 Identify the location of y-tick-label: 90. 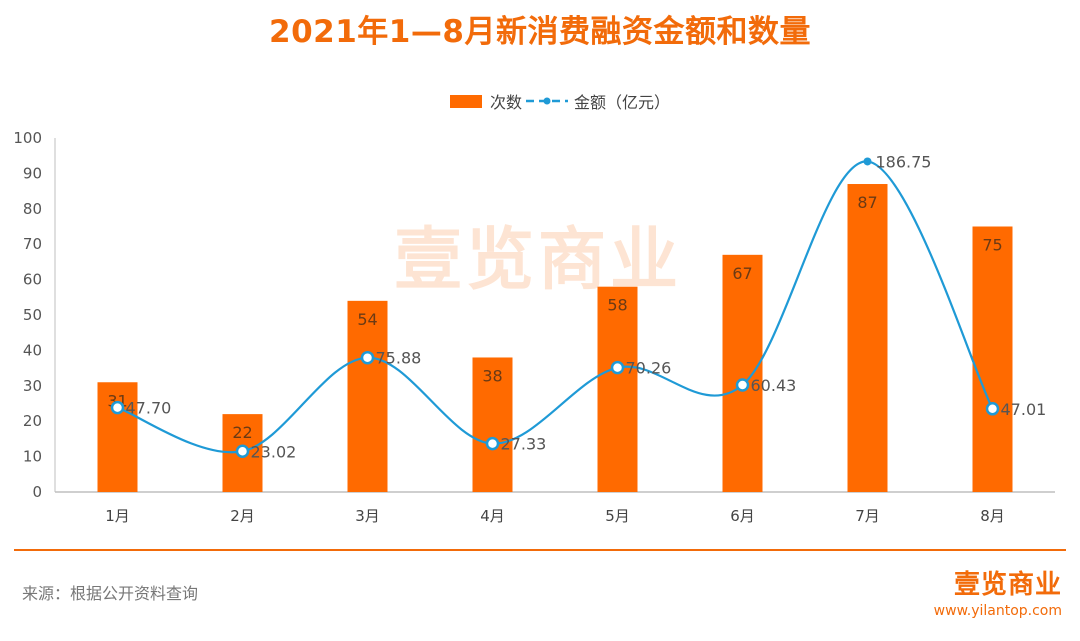
(32, 173).